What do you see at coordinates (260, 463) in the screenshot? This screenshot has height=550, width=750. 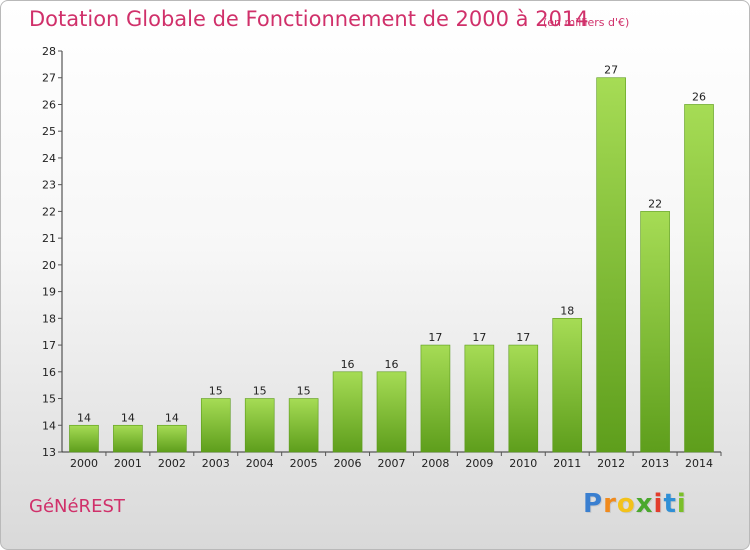 I see `x-tick-label: 2004` at bounding box center [260, 463].